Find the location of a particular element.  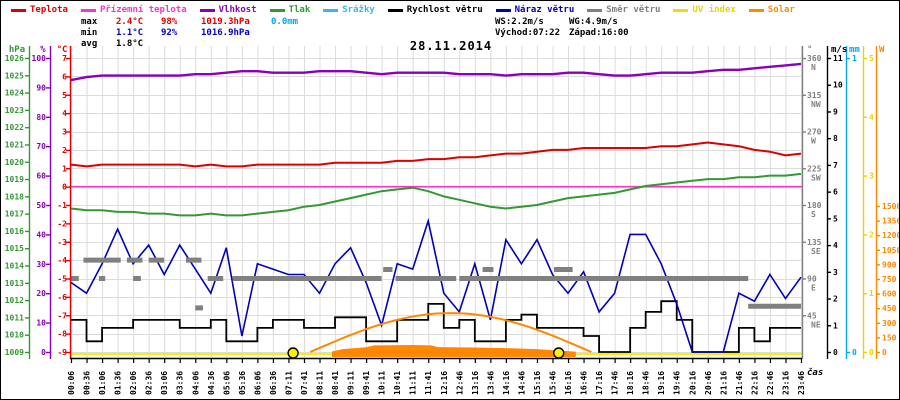

axis-tick-label: 90 is located at coordinates (812, 279).